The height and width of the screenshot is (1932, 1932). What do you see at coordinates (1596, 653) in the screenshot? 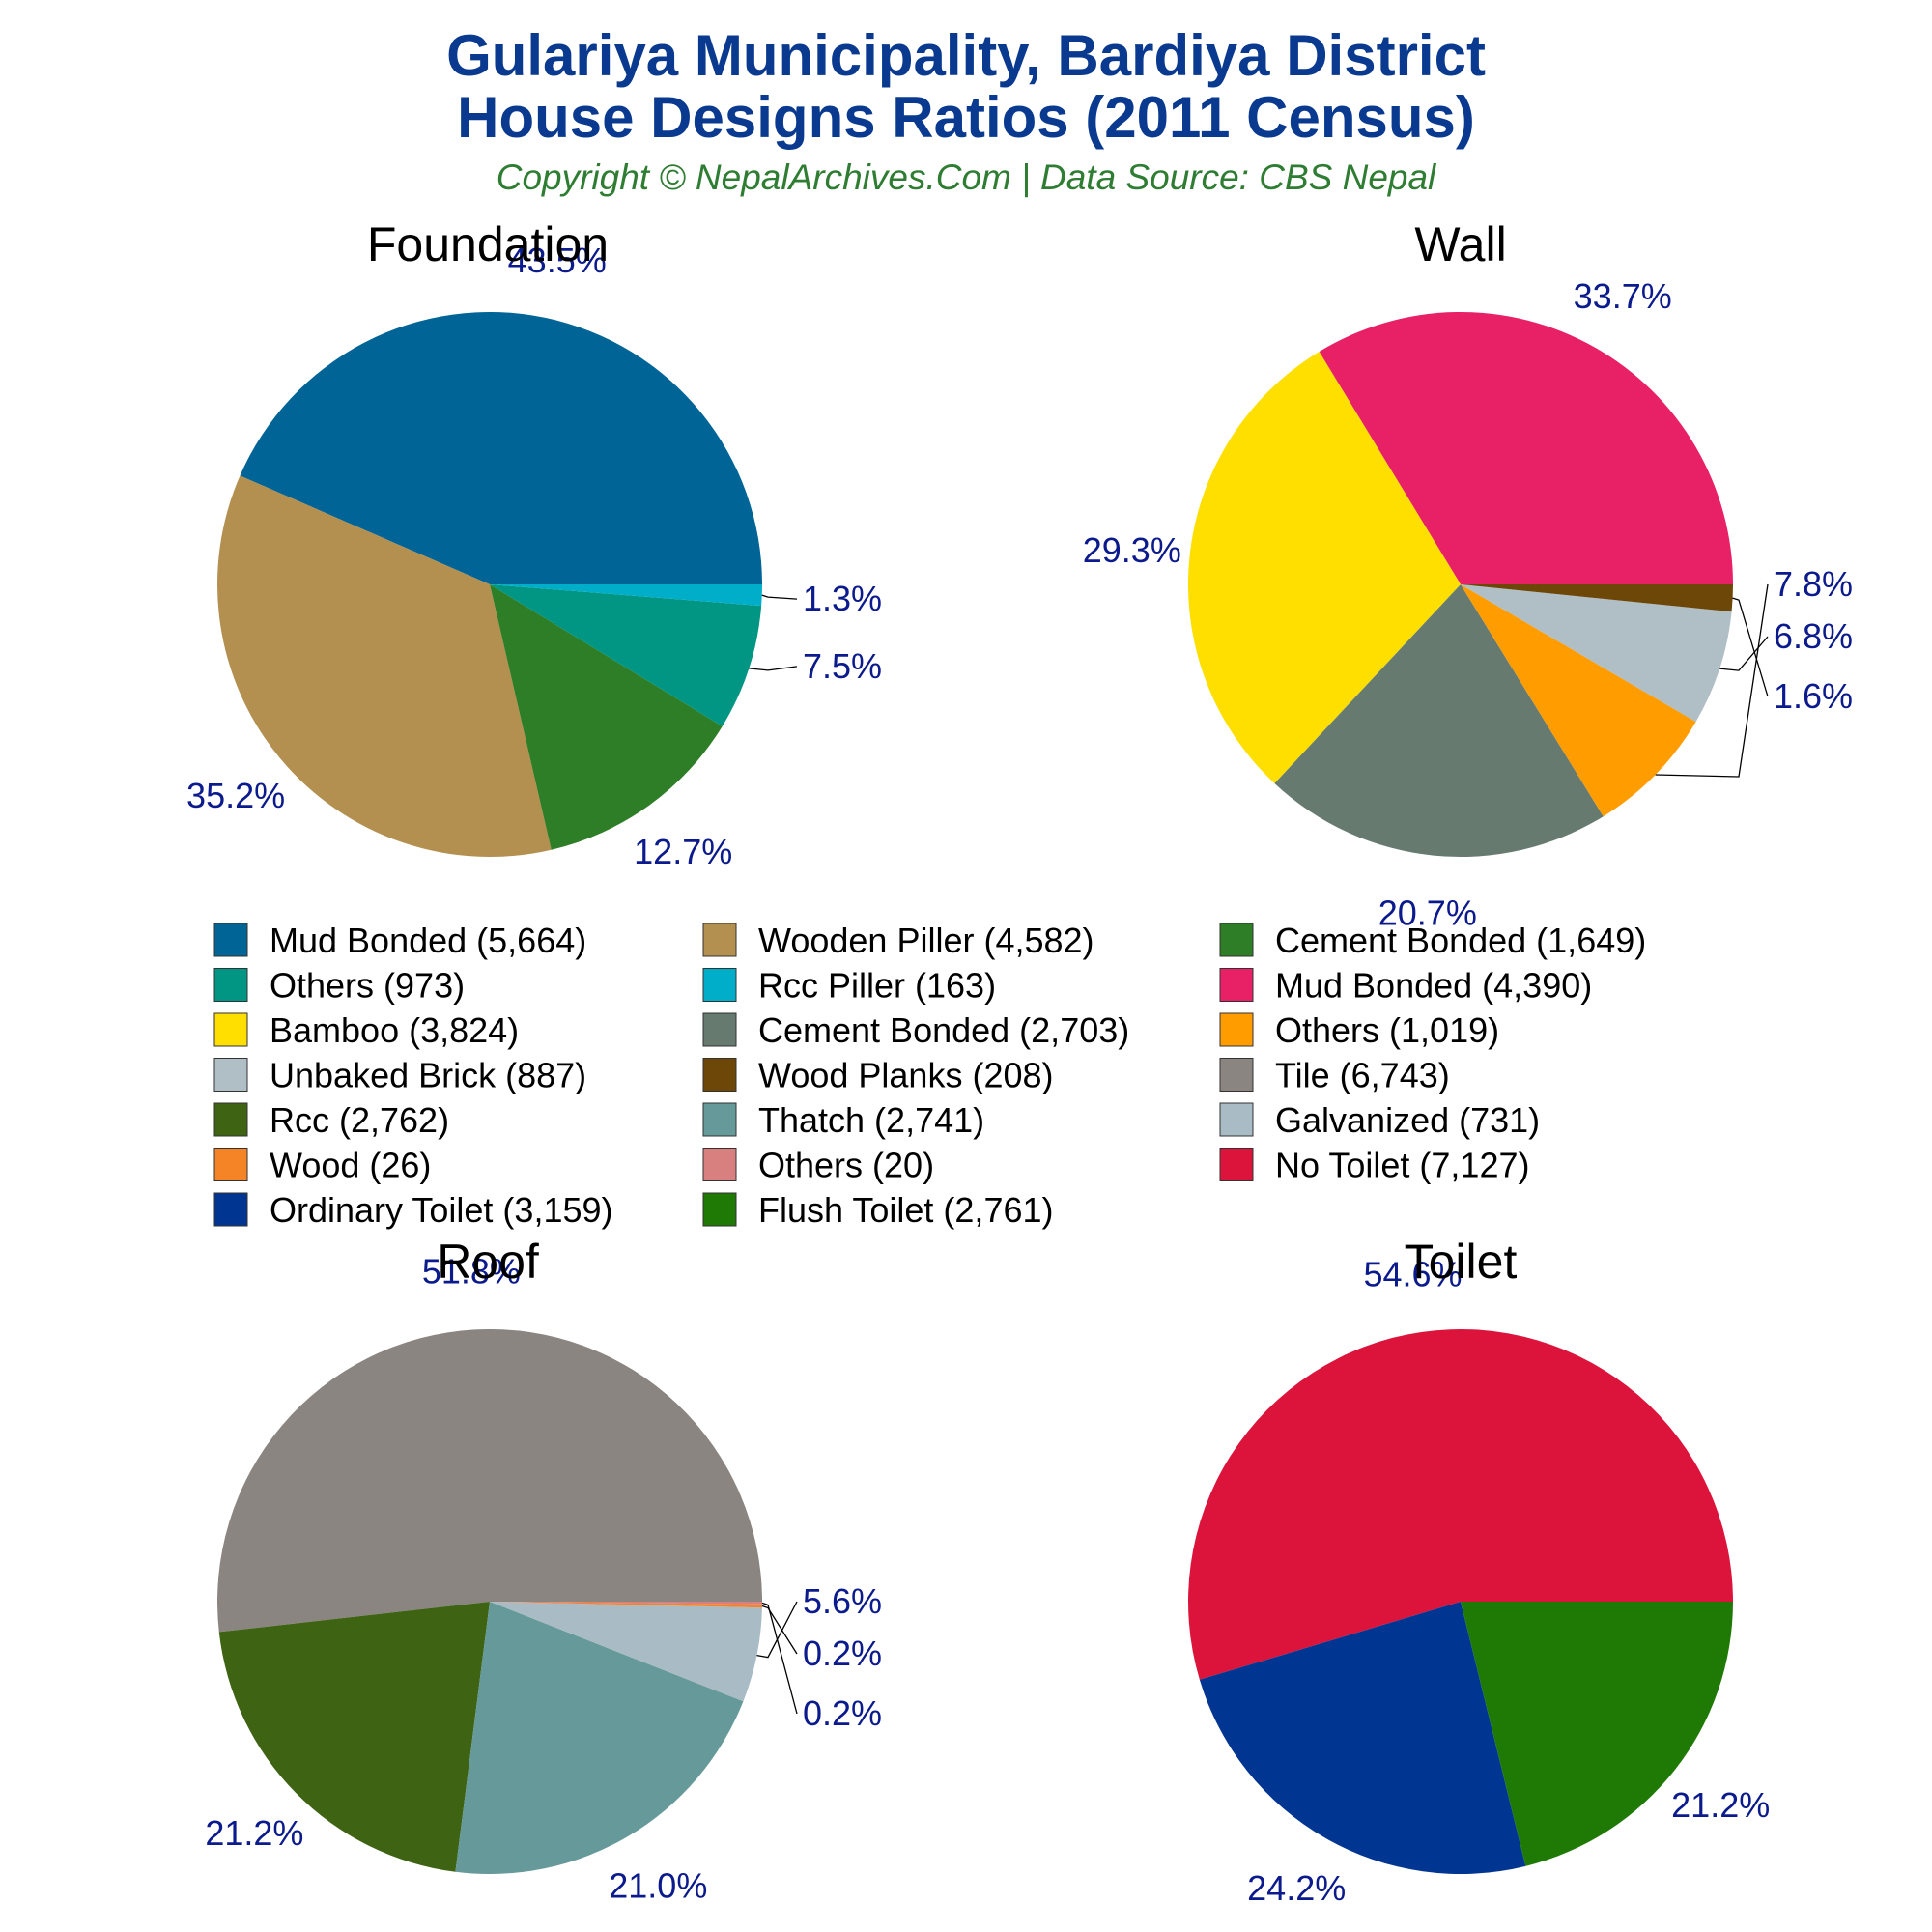
I see `pie-wall-slice-unbaked-brick` at bounding box center [1596, 653].